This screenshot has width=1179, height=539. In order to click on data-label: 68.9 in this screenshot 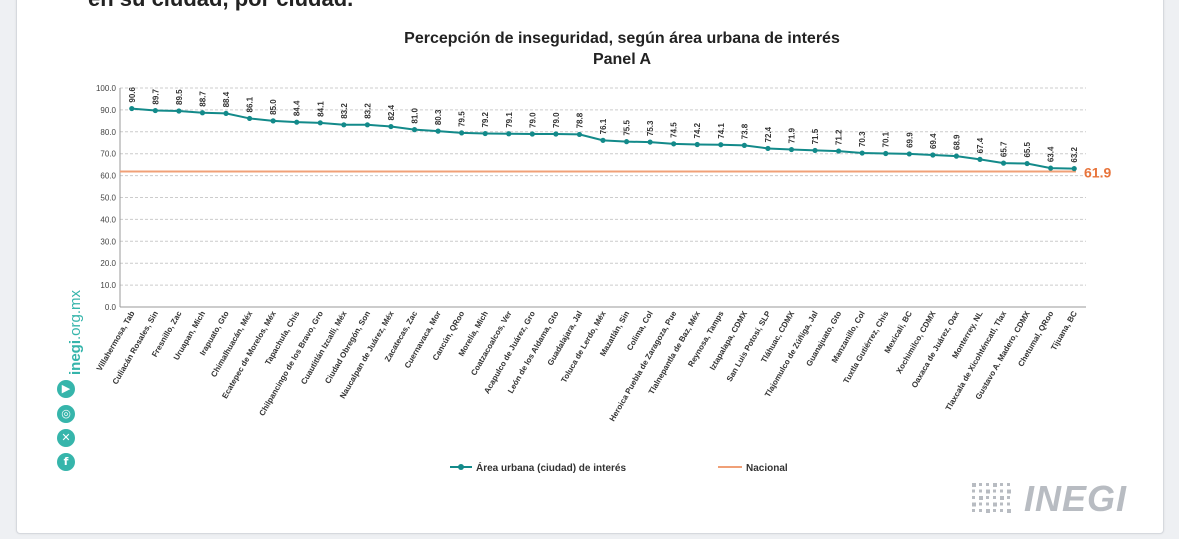, I will do `click(956, 142)`.